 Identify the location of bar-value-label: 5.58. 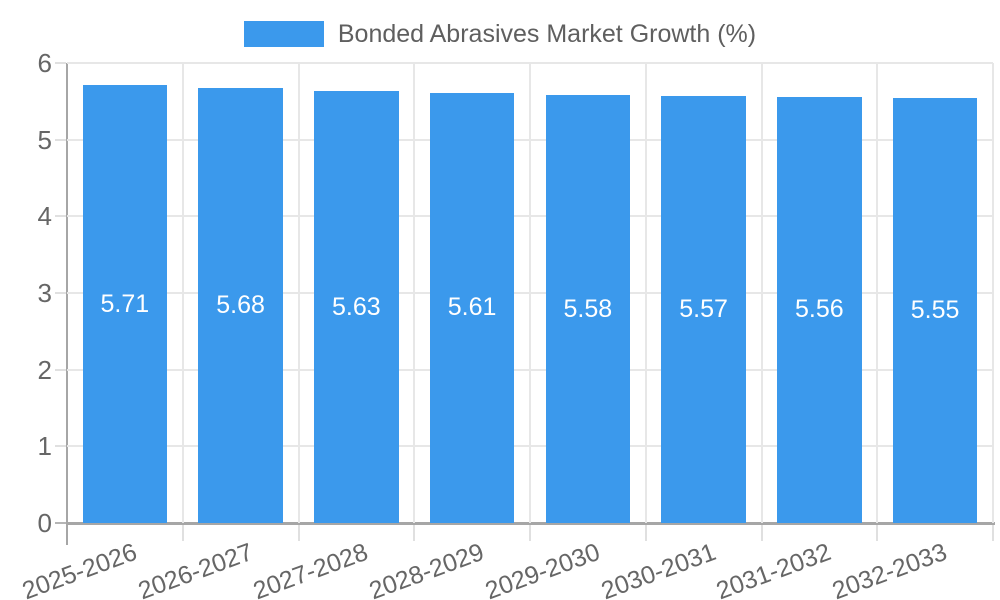
(588, 308).